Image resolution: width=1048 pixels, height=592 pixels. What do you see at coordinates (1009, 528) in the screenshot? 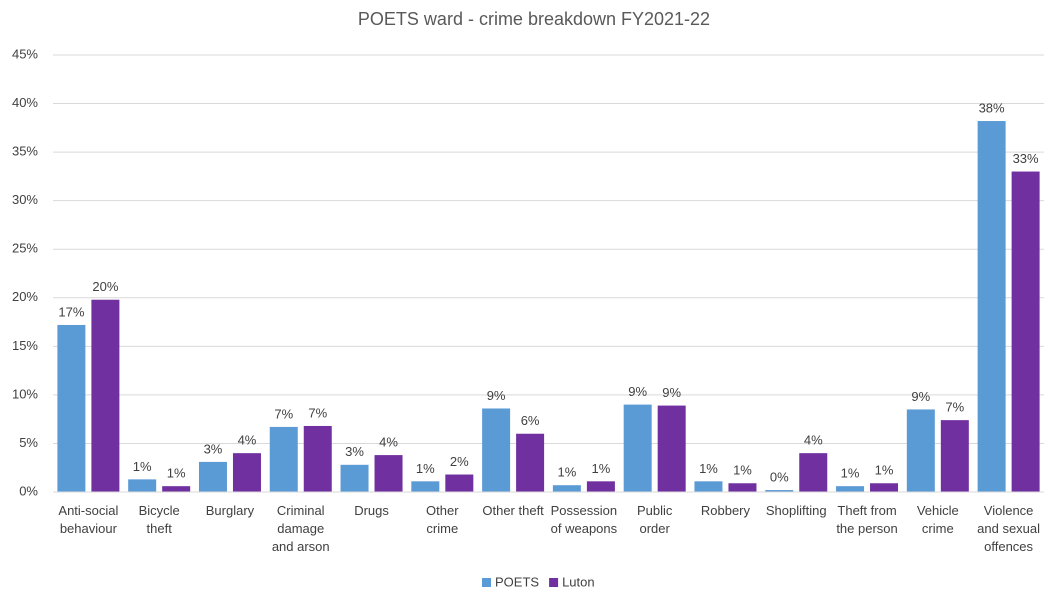
I see `x-tick-label: Violence and sexual offences` at bounding box center [1009, 528].